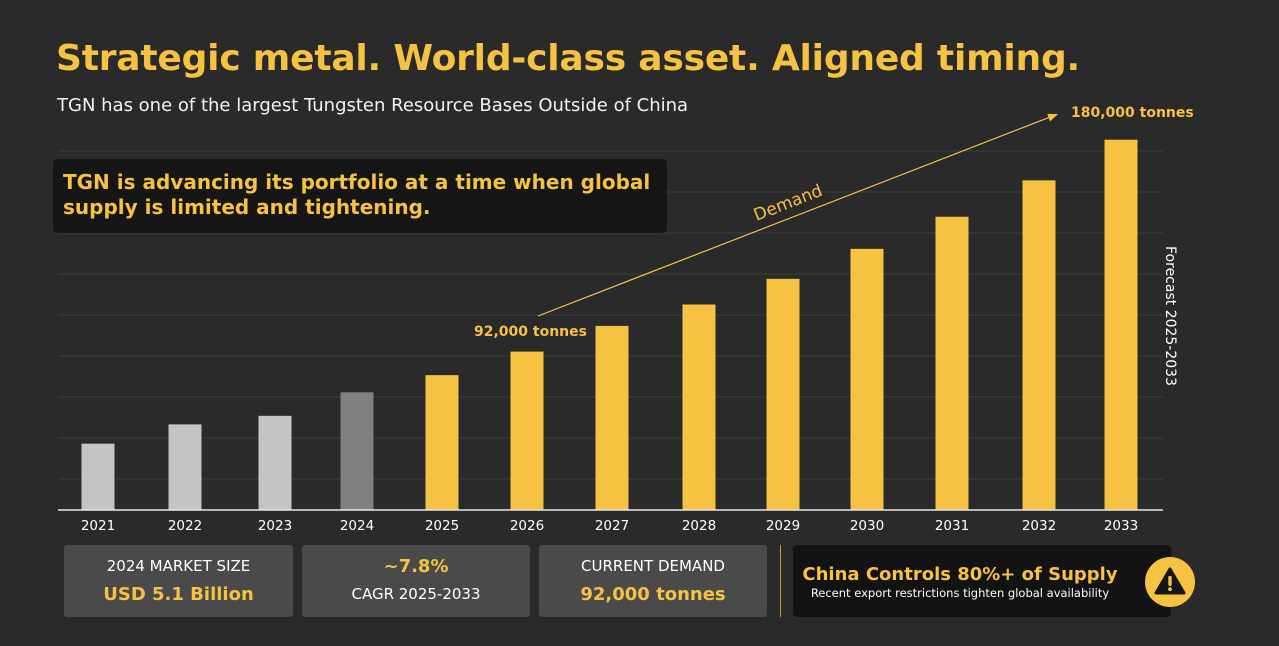 This screenshot has width=1279, height=646. I want to click on forecast-period-label: Forecast 2025-2033, so click(1170, 316).